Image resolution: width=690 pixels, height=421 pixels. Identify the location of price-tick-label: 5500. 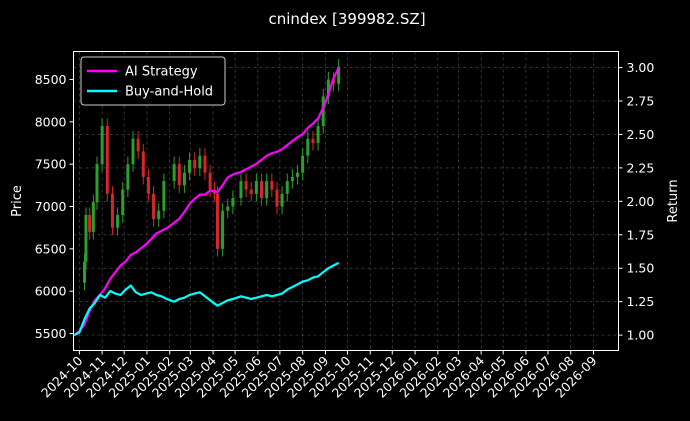
(51, 333).